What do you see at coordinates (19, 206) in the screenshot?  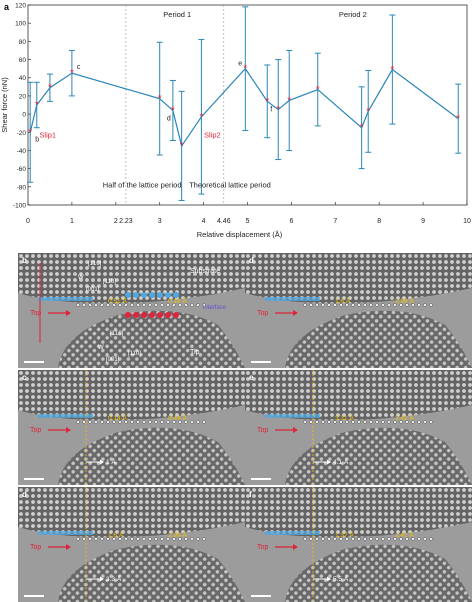 I see `y-tick-label: -100` at bounding box center [19, 206].